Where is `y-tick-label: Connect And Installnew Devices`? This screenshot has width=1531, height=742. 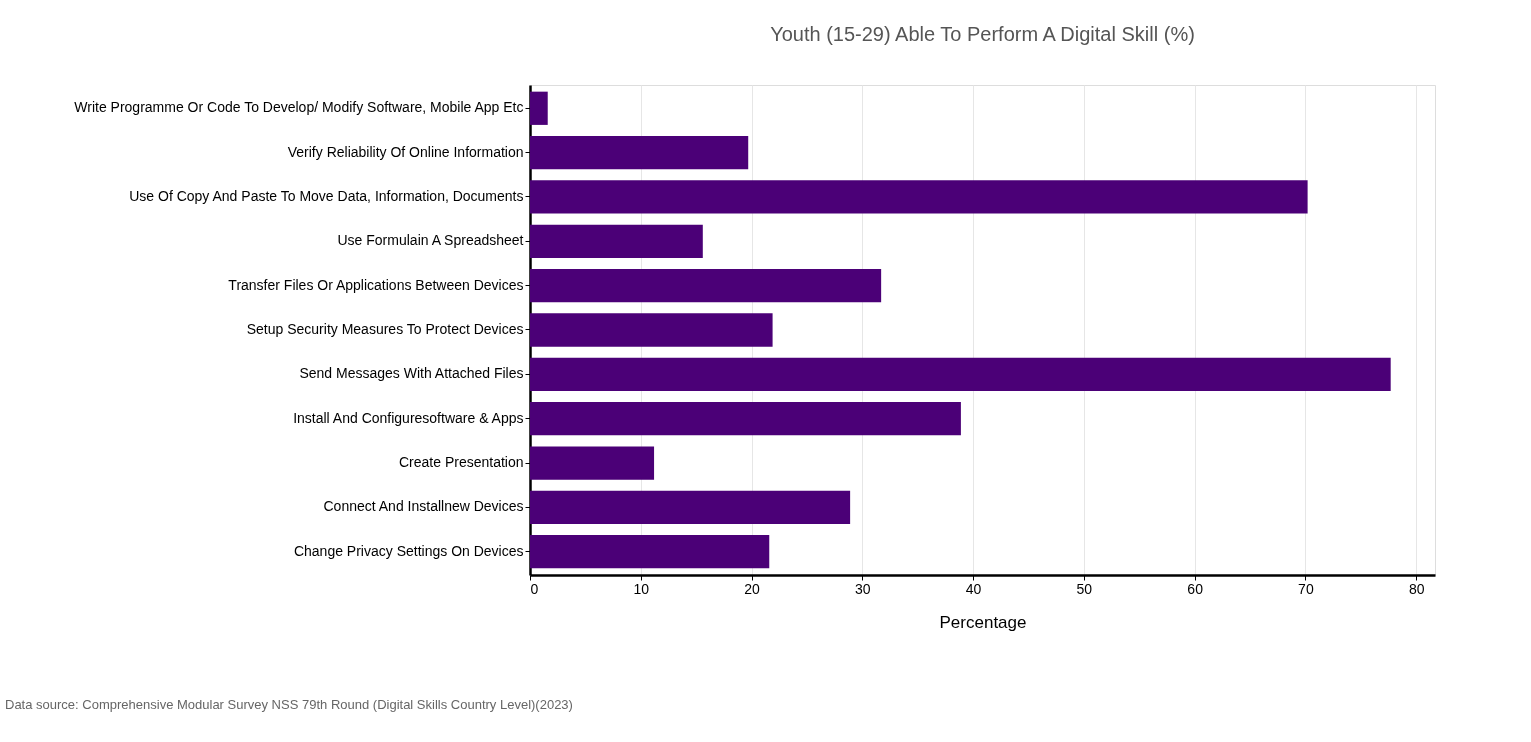 y-tick-label: Connect And Installnew Devices is located at coordinates (423, 506).